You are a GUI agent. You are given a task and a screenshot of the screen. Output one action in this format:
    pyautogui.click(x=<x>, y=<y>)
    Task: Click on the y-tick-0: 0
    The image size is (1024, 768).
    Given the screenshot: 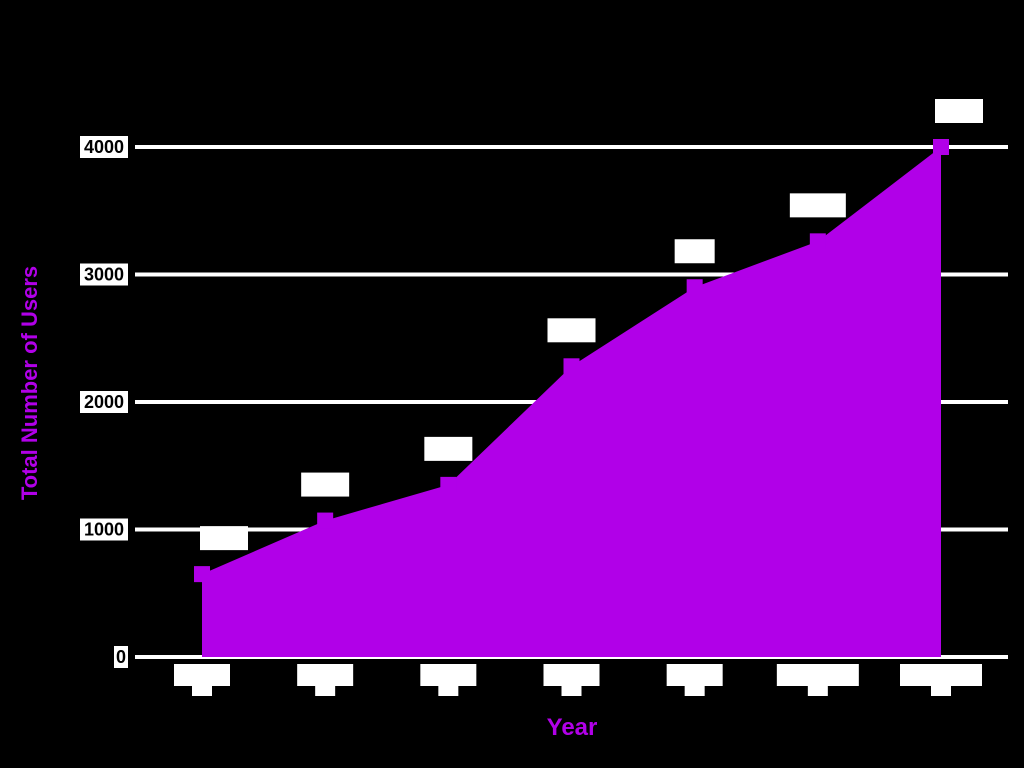 What is the action you would take?
    pyautogui.click(x=121, y=657)
    